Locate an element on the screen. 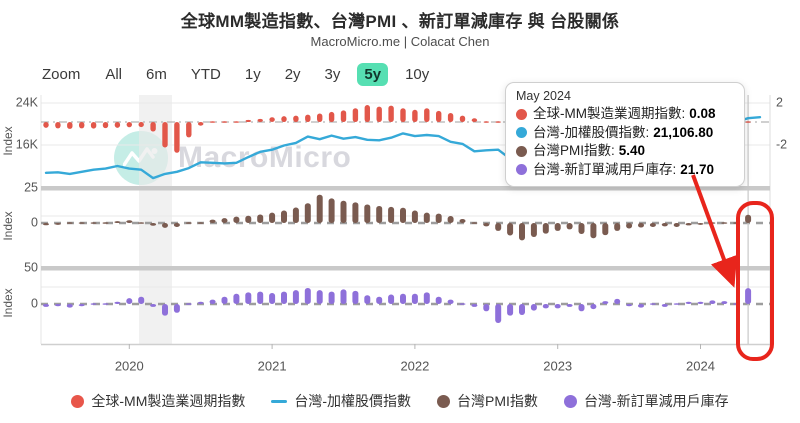 The height and width of the screenshot is (423, 800). x-axis-label: 2023 is located at coordinates (557, 366).